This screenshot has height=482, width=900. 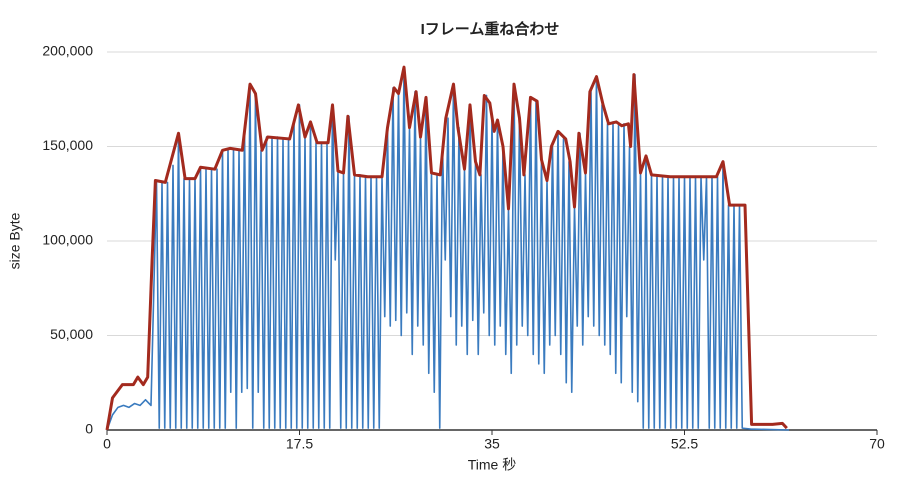 What do you see at coordinates (107, 444) in the screenshot?
I see `x-tick-label: 0` at bounding box center [107, 444].